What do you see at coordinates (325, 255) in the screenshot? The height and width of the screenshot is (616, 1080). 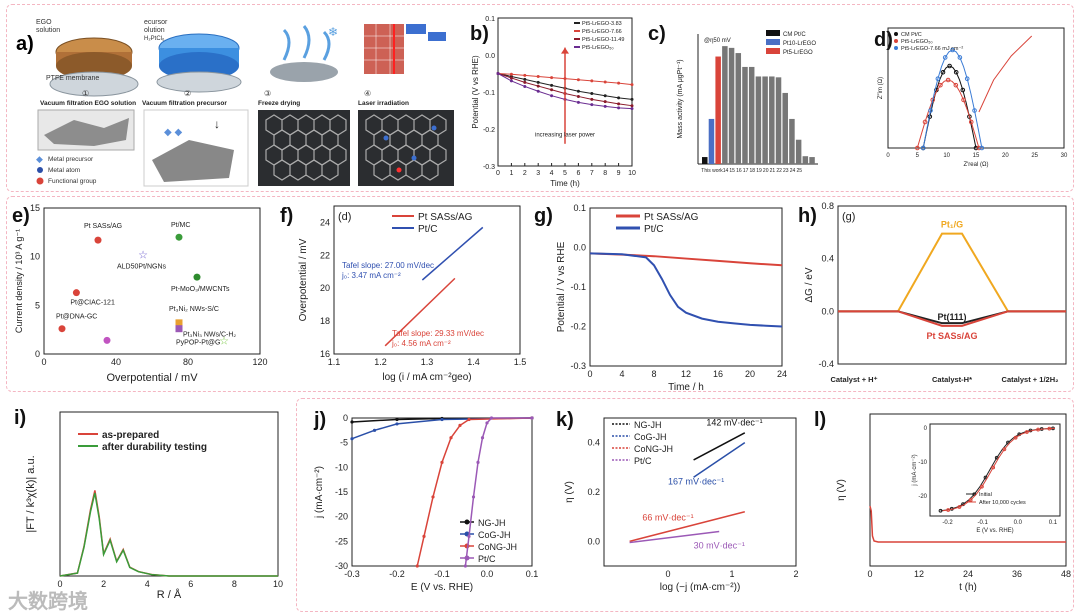 I see `y-tick-label: 22` at bounding box center [325, 255].